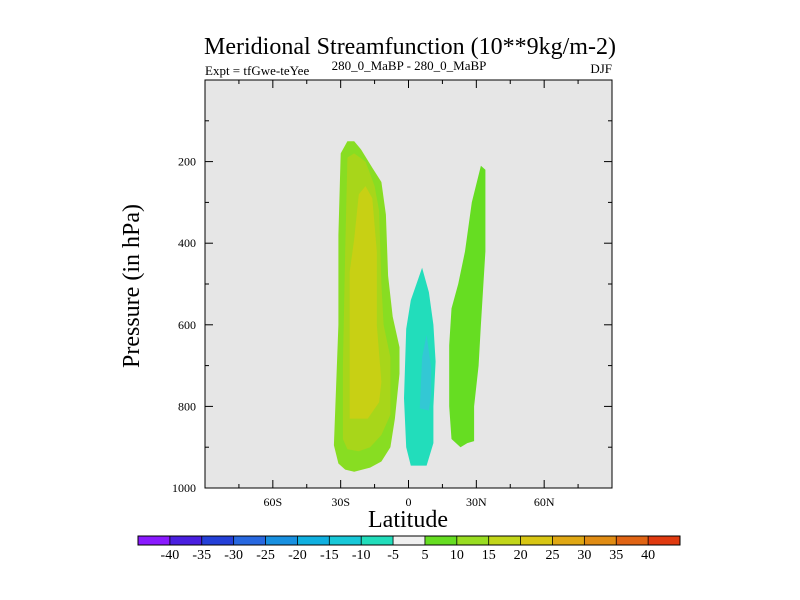 The width and height of the screenshot is (800, 600). I want to click on colorbar-label: -20, so click(297, 555).